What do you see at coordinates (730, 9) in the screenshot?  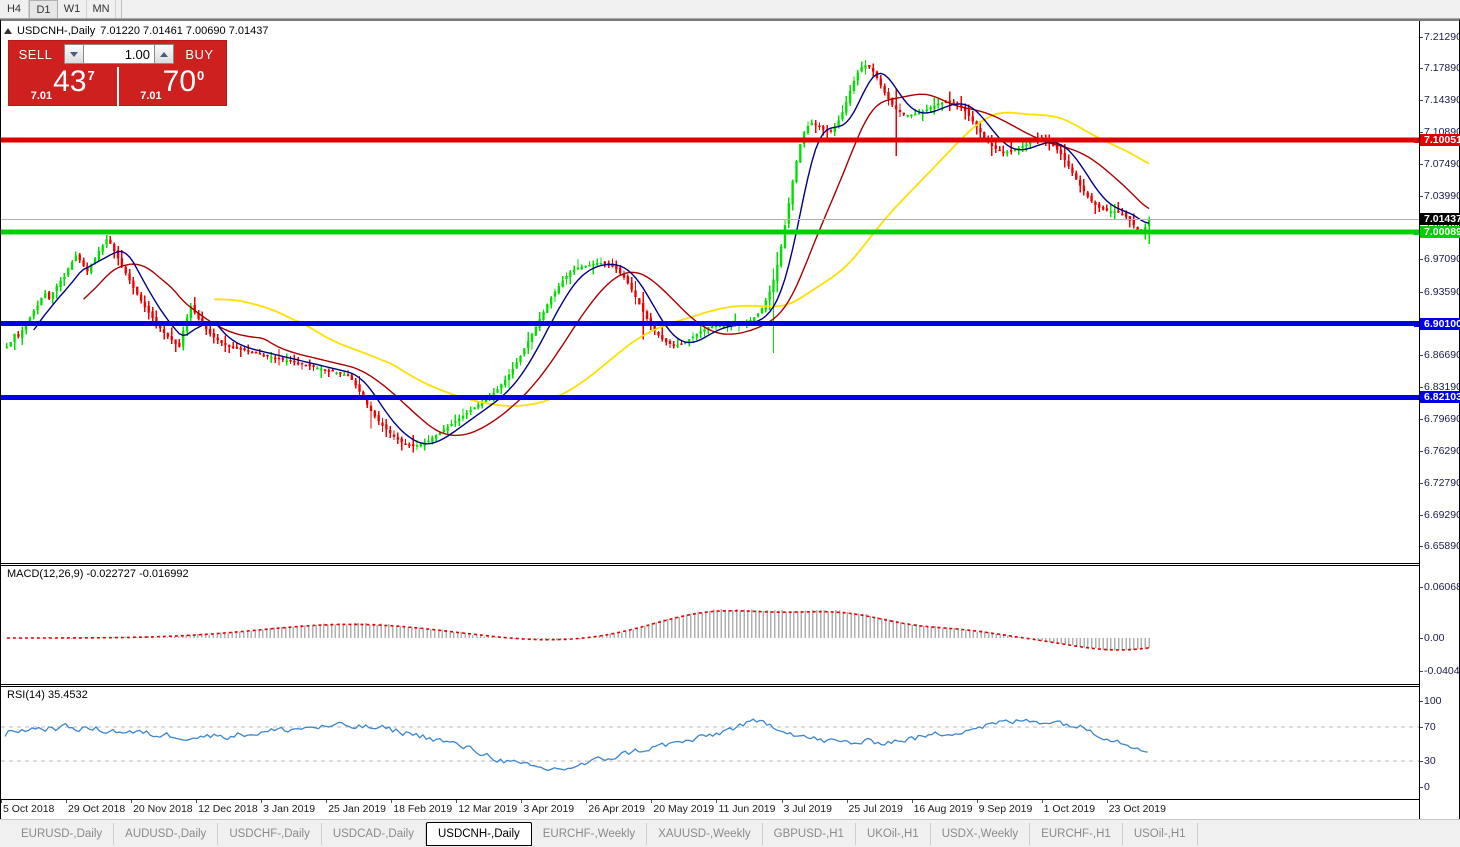 I see `timeframe-toolbar: H4 D1 W1 MN` at bounding box center [730, 9].